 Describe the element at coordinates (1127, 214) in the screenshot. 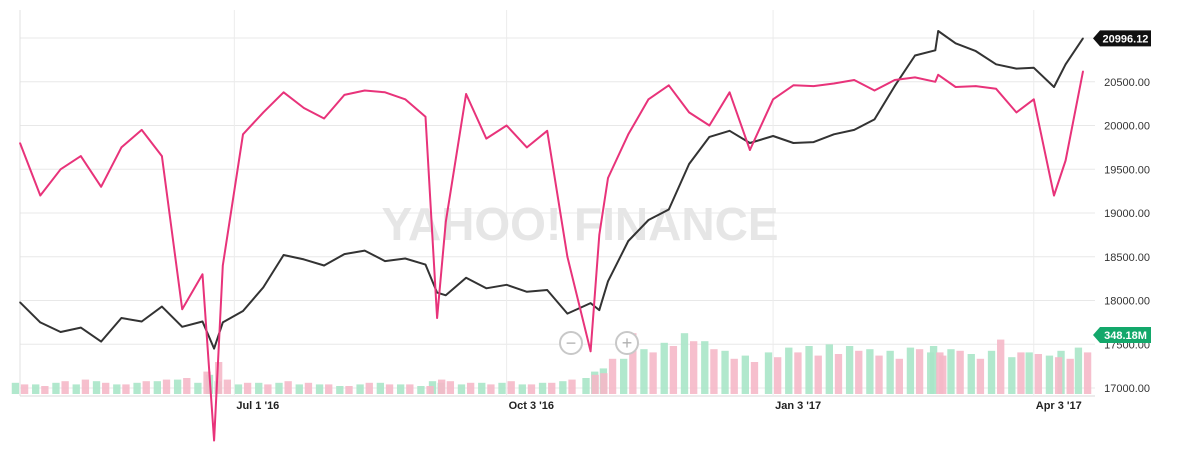

I see `y-tick-label: 19000.00` at that location.